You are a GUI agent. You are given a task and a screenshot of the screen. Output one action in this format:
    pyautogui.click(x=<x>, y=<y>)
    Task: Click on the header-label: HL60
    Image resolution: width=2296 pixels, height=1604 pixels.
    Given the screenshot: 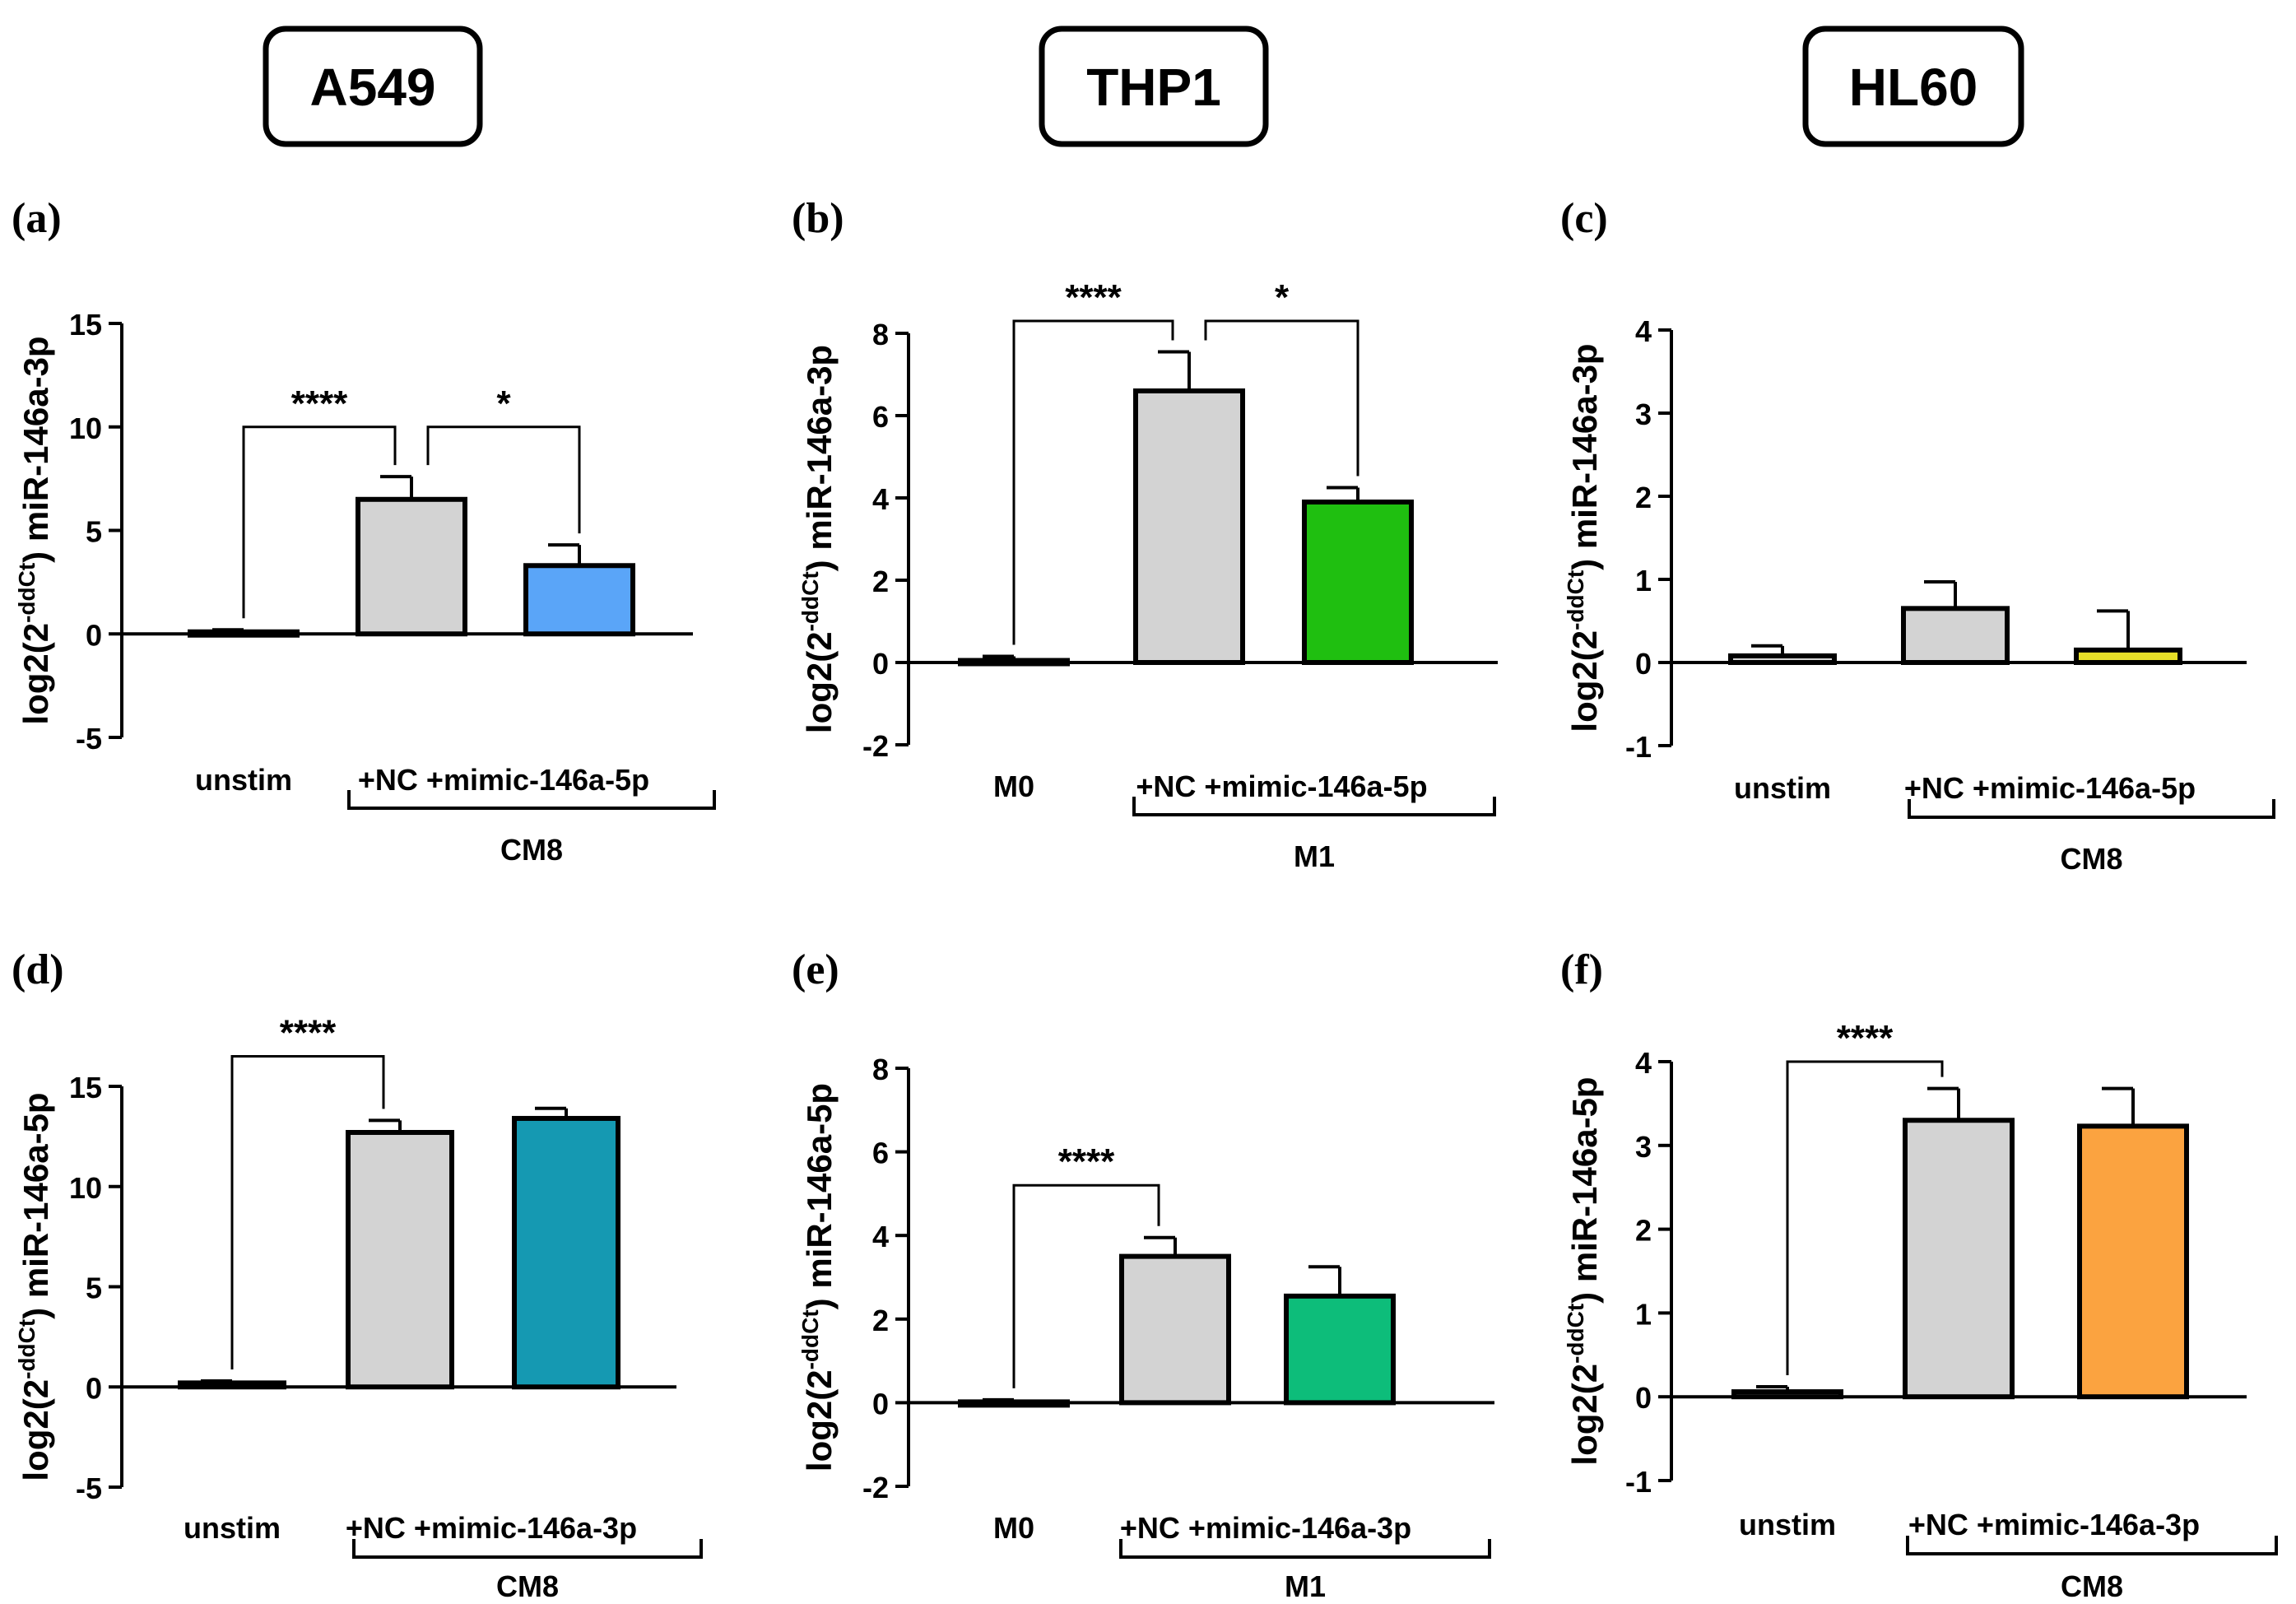 What is the action you would take?
    pyautogui.click(x=1914, y=87)
    